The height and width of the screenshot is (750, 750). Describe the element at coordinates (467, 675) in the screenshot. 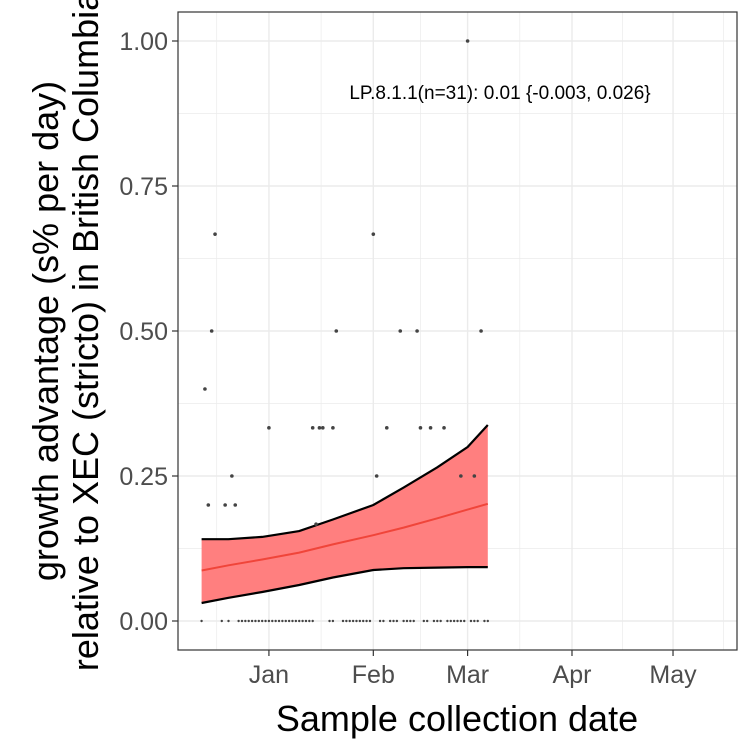

I see `x-tick-label: Mar` at that location.